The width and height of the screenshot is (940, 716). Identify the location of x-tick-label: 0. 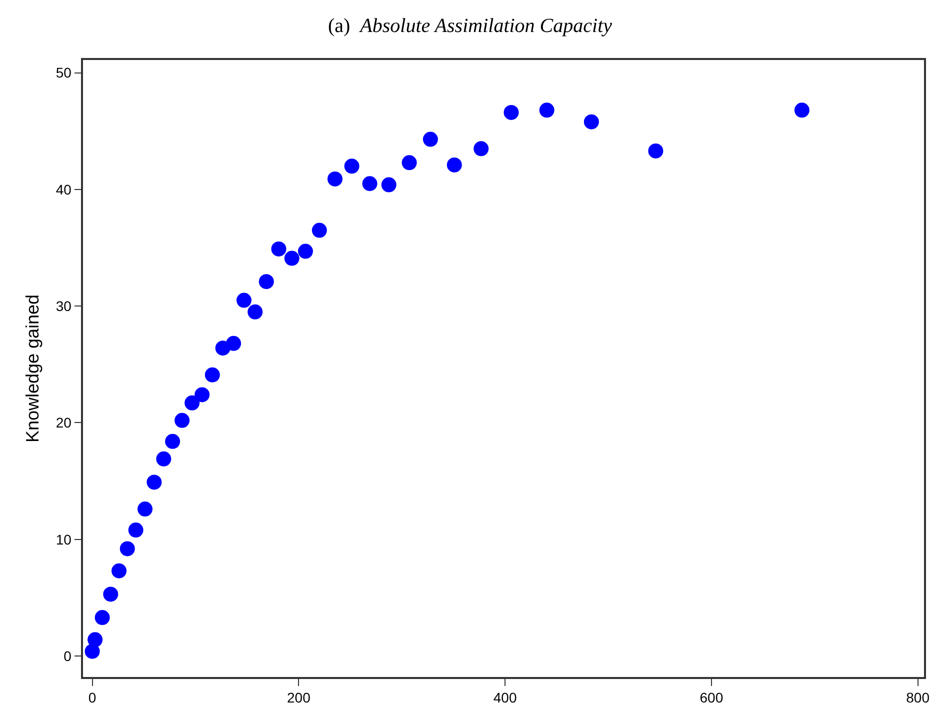
(92, 698).